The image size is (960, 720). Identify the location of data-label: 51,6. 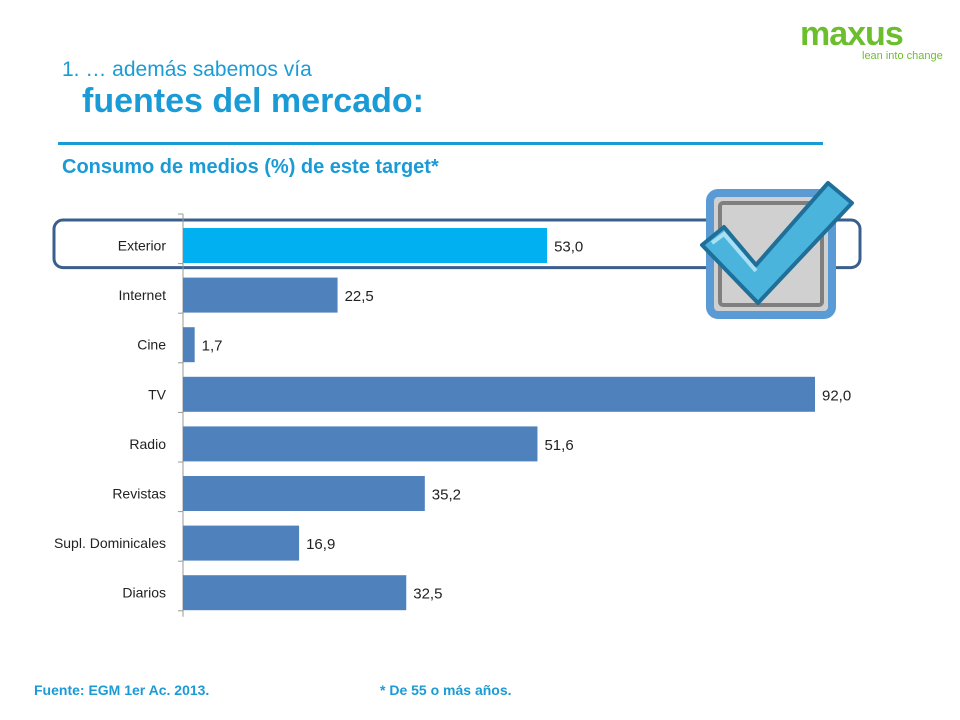
(558, 445).